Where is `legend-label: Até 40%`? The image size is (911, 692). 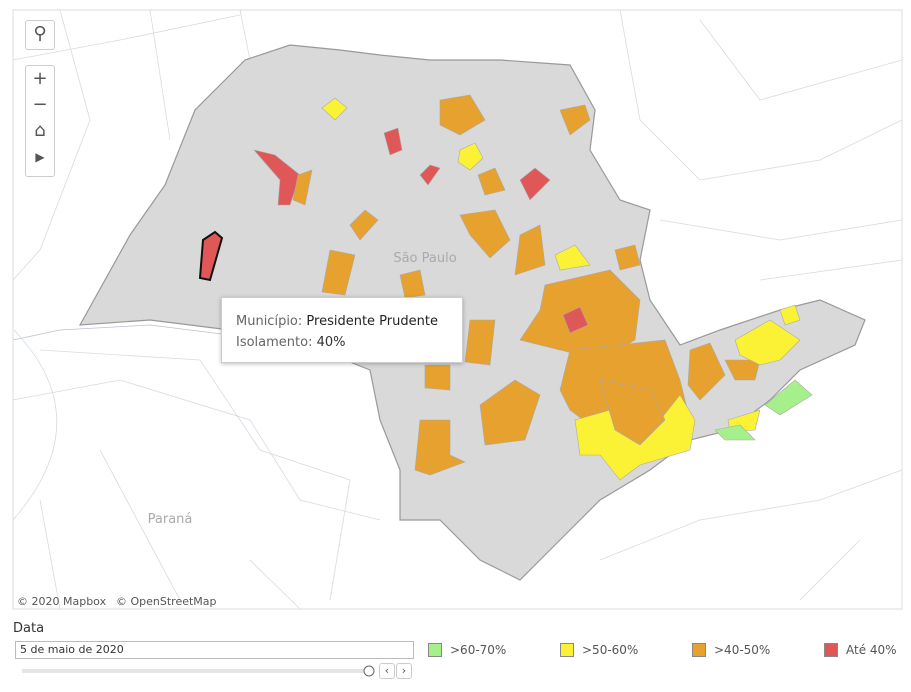 legend-label: Até 40% is located at coordinates (871, 650).